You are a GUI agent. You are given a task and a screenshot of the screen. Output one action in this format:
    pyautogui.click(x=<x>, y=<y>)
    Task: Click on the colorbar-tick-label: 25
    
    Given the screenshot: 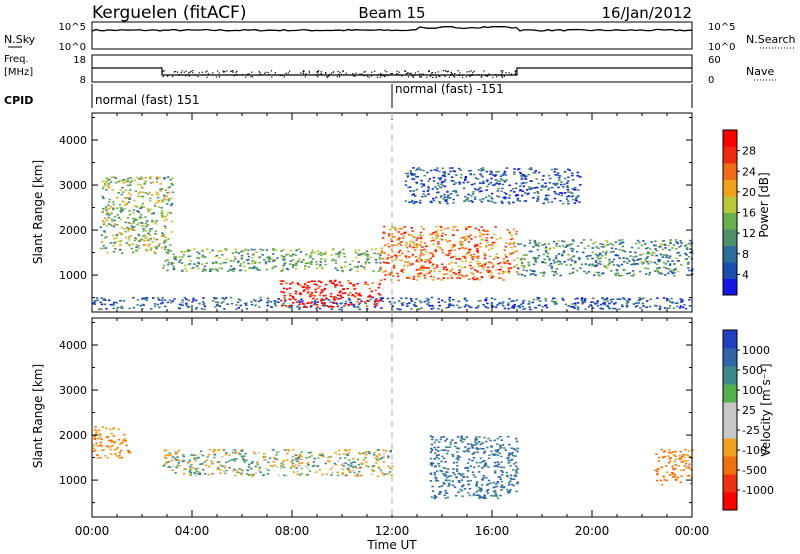 What is the action you would take?
    pyautogui.click(x=749, y=410)
    